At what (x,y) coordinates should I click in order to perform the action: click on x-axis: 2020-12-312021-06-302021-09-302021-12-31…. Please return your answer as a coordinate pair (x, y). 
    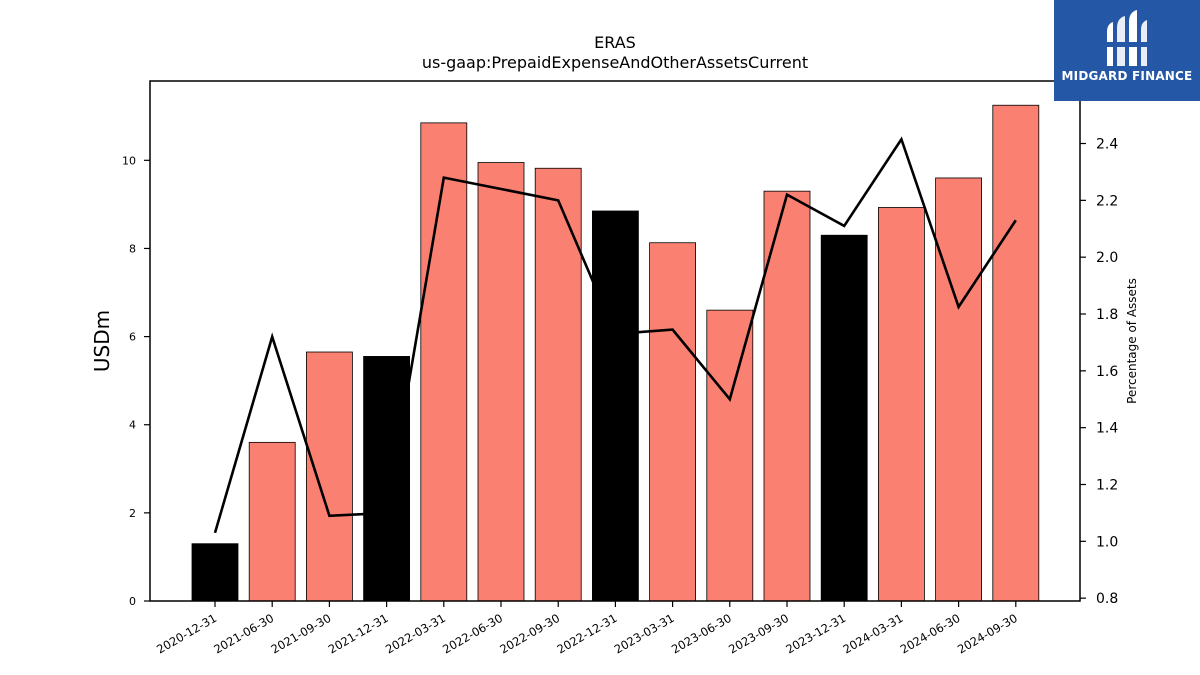
    Looking at the image, I should click on (587, 628).